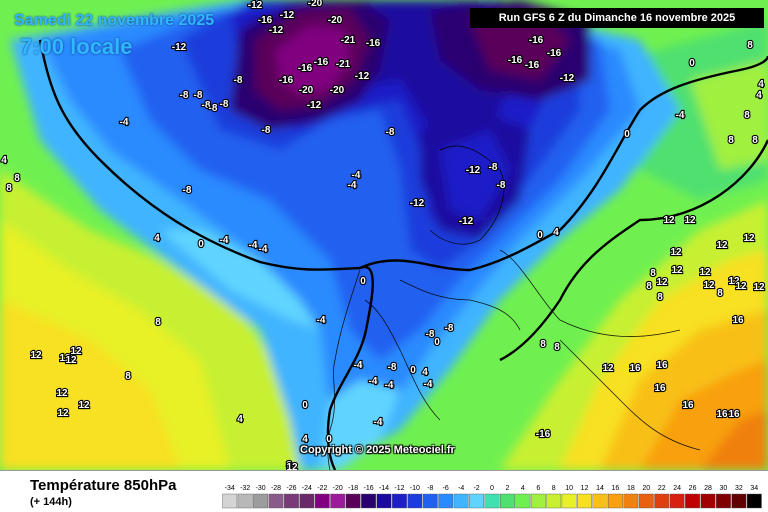  Describe the element at coordinates (585, 488) in the screenshot. I see `legend-value: 12` at that location.